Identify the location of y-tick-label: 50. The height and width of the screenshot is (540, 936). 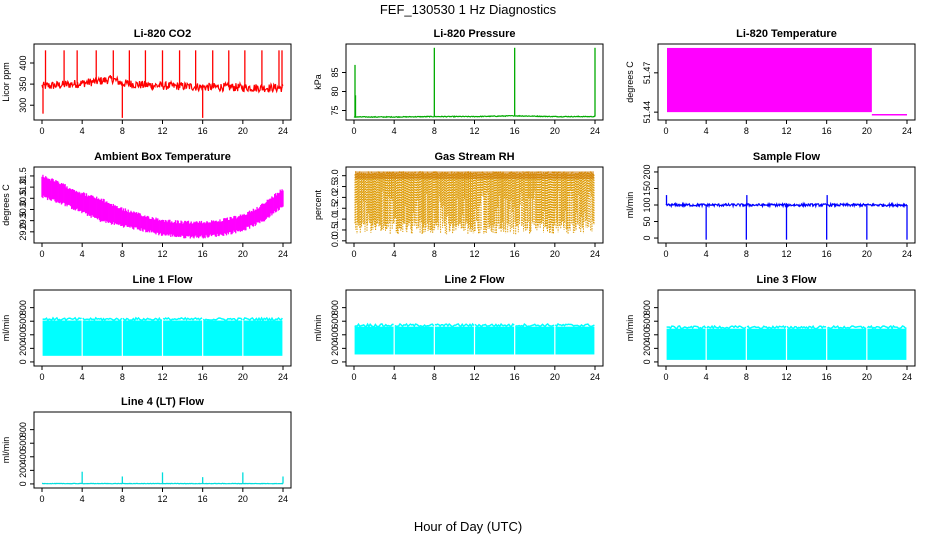
(647, 222).